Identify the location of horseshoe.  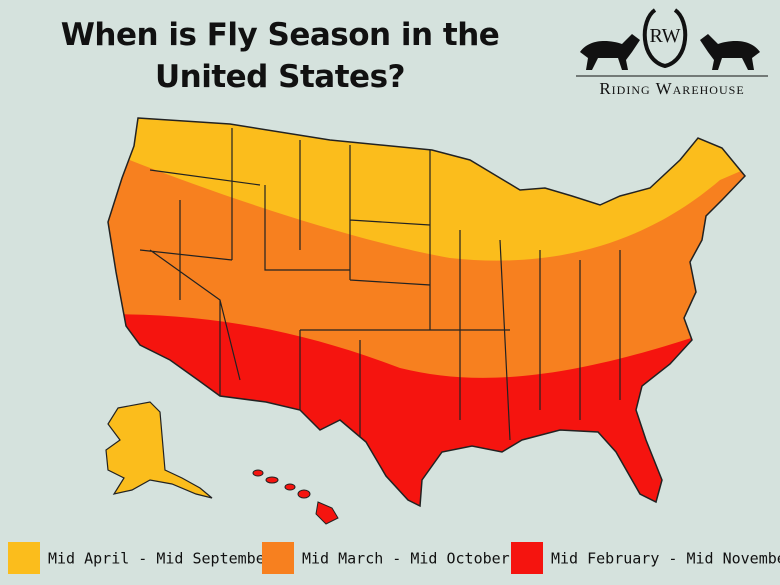
(665, 38).